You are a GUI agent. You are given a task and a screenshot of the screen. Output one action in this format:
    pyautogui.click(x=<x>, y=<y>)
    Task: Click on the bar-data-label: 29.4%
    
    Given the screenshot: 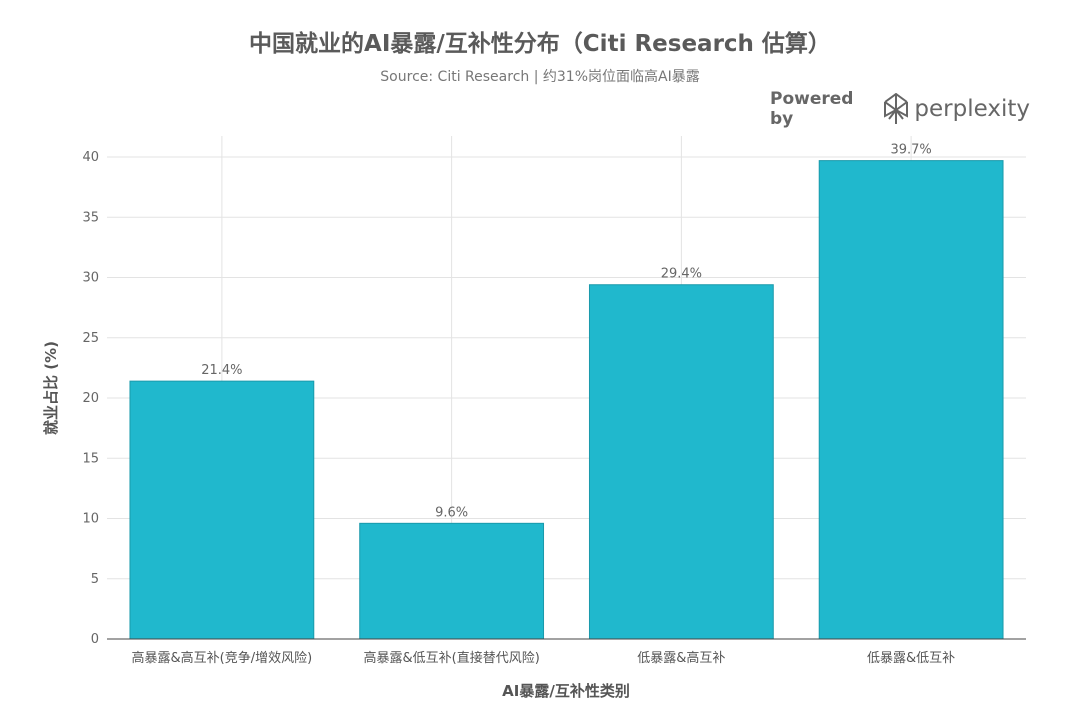 What is the action you would take?
    pyautogui.click(x=681, y=274)
    